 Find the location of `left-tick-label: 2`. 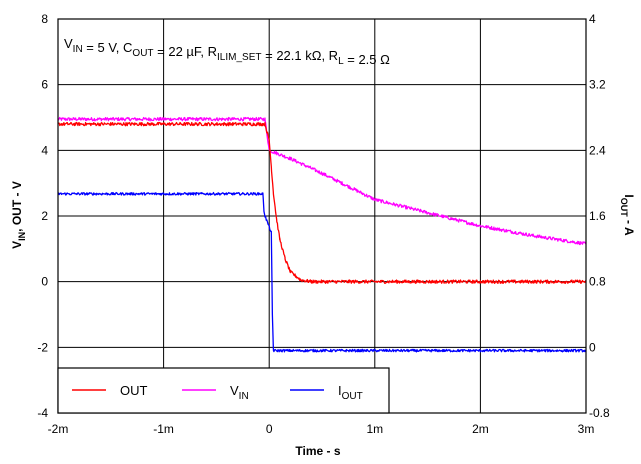

left-tick-label: 2 is located at coordinates (44, 216).